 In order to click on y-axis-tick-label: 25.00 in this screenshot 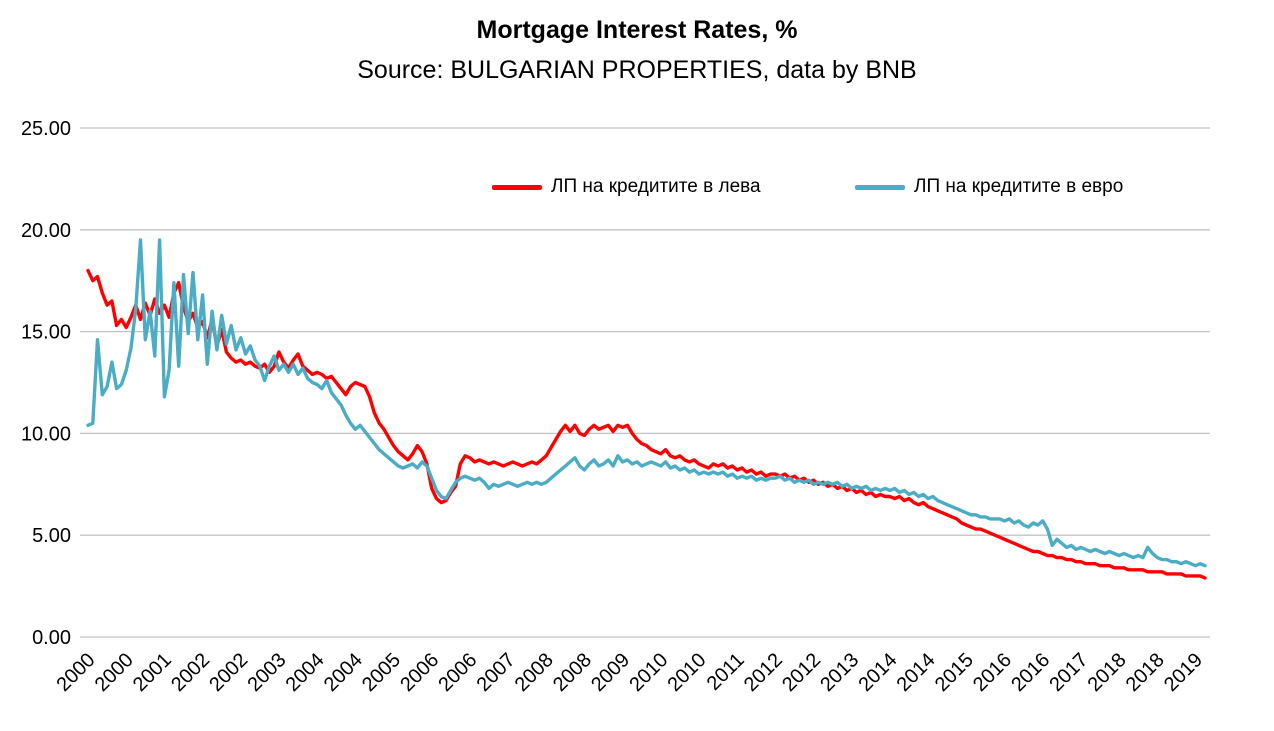, I will do `click(46, 129)`.